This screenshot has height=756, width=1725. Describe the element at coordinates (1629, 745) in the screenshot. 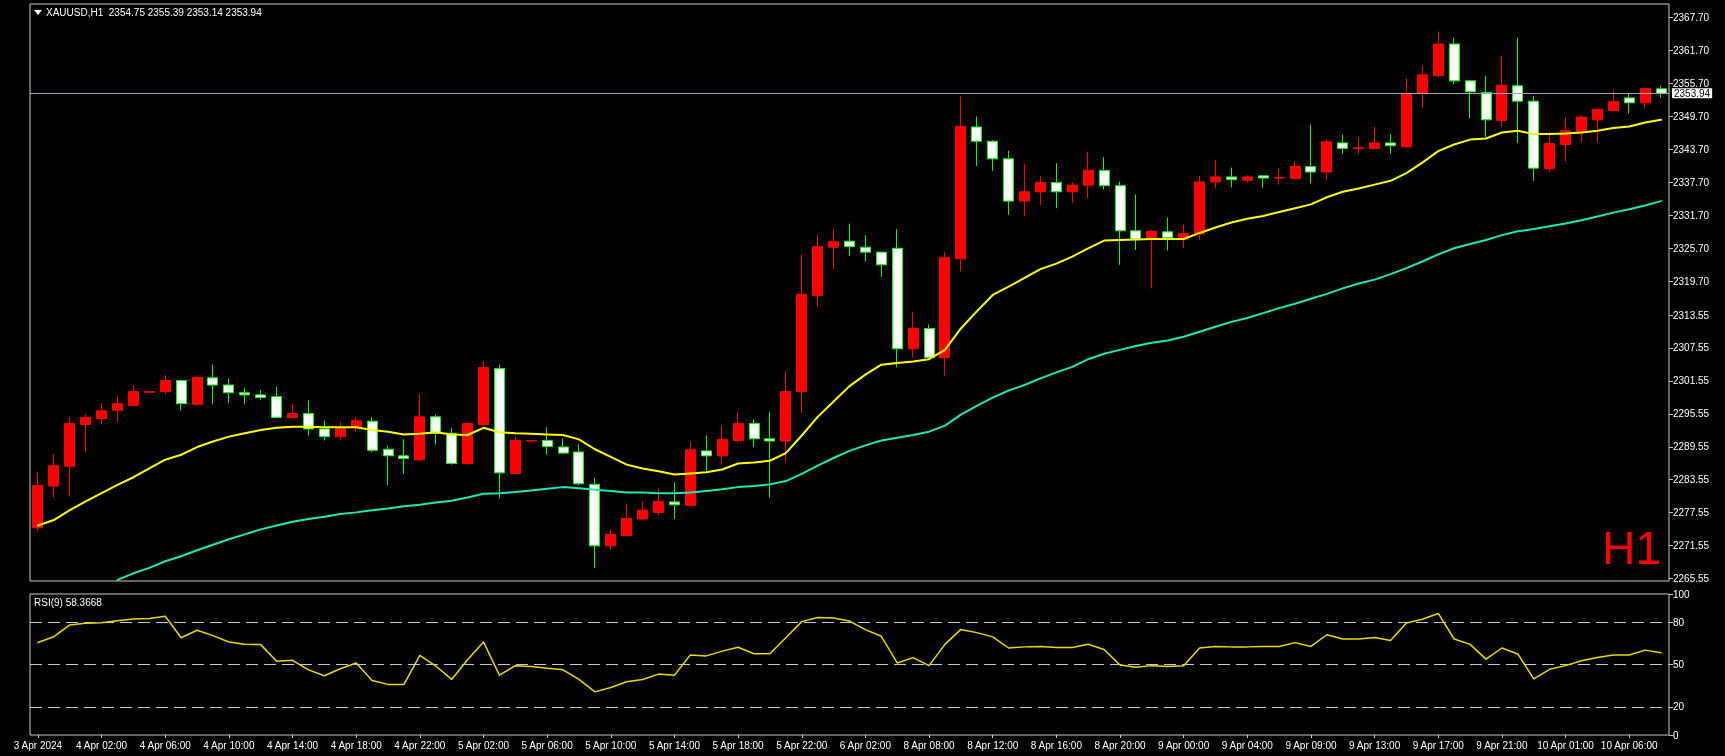

I see `x-tick-label: 10 Apr 06:00` at that location.